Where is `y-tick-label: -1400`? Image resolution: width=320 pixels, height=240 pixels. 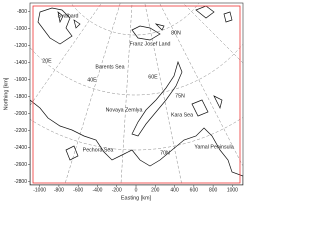 y-tick-label: -1400 is located at coordinates (20, 63).